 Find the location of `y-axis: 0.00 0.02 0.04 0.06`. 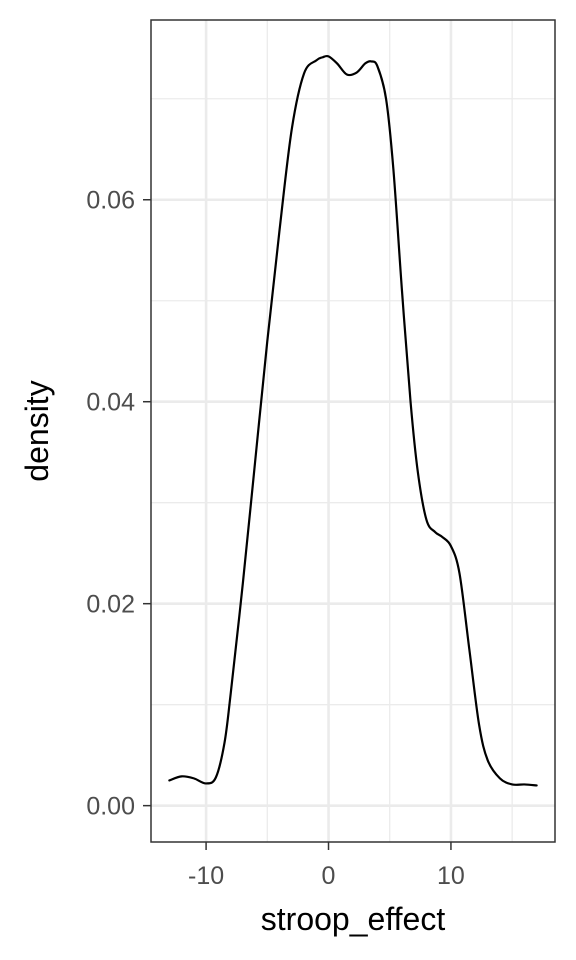

y-axis: 0.00 0.02 0.04 0.06 is located at coordinates (118, 504).